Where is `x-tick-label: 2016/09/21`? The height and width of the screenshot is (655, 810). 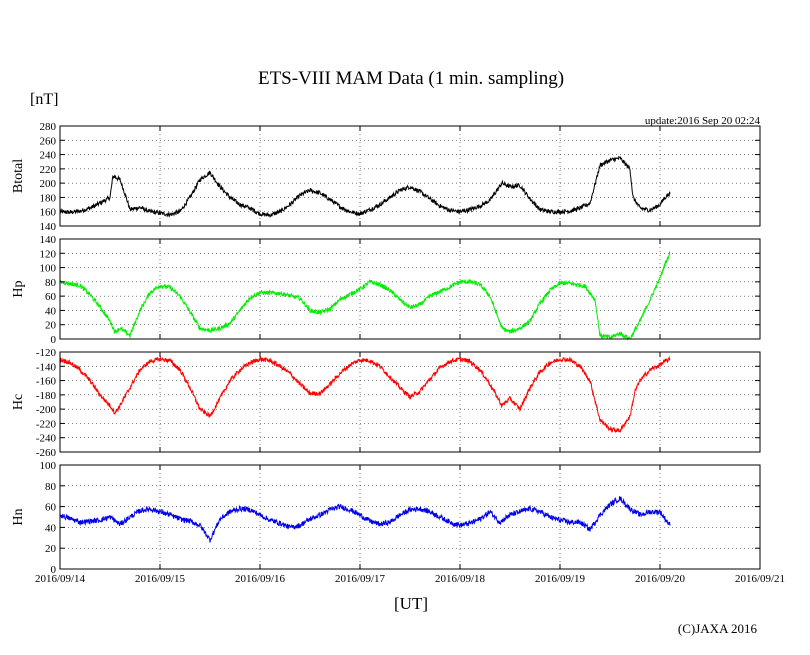 x-tick-label: 2016/09/21 is located at coordinates (760, 579).